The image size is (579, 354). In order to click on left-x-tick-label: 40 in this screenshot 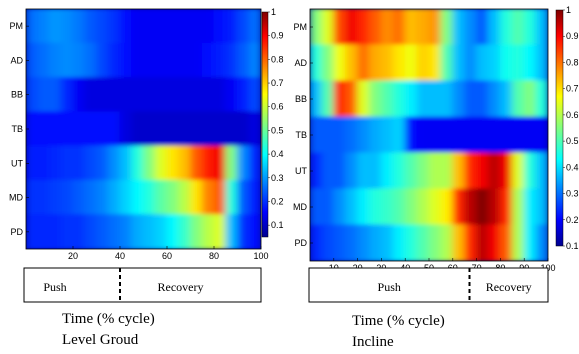, I will do `click(120, 256)`.